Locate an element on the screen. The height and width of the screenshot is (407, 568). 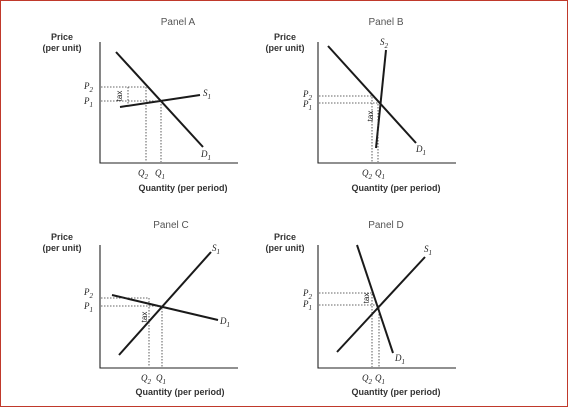
panel-d-q1-label: Q1 is located at coordinates (380, 379).